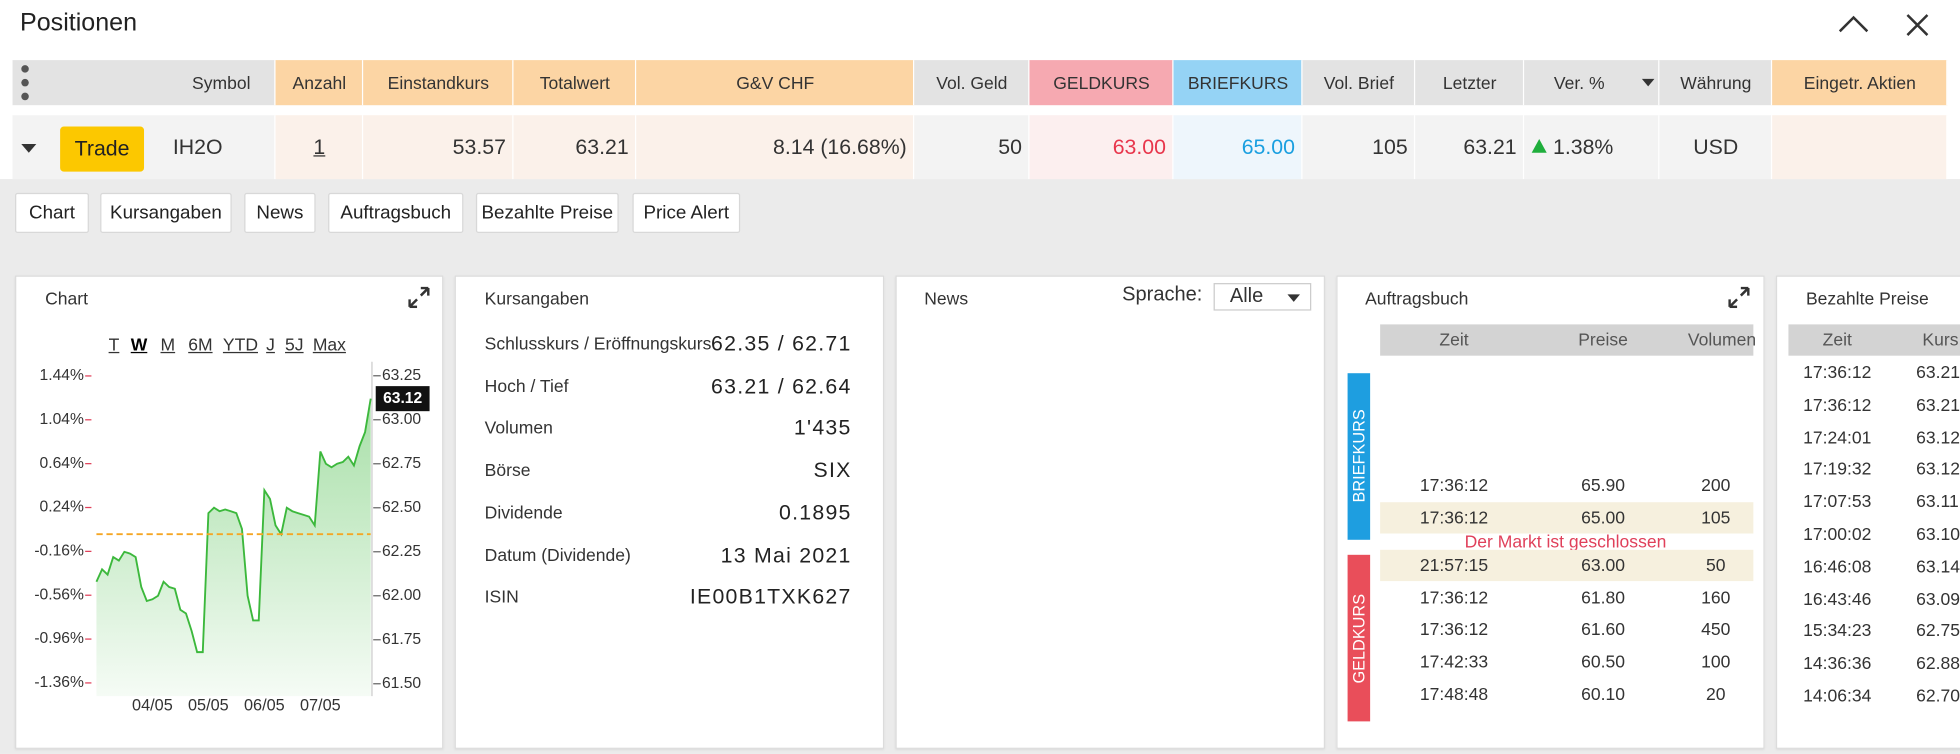  What do you see at coordinates (1853, 24) in the screenshot?
I see `collapse-icon` at bounding box center [1853, 24].